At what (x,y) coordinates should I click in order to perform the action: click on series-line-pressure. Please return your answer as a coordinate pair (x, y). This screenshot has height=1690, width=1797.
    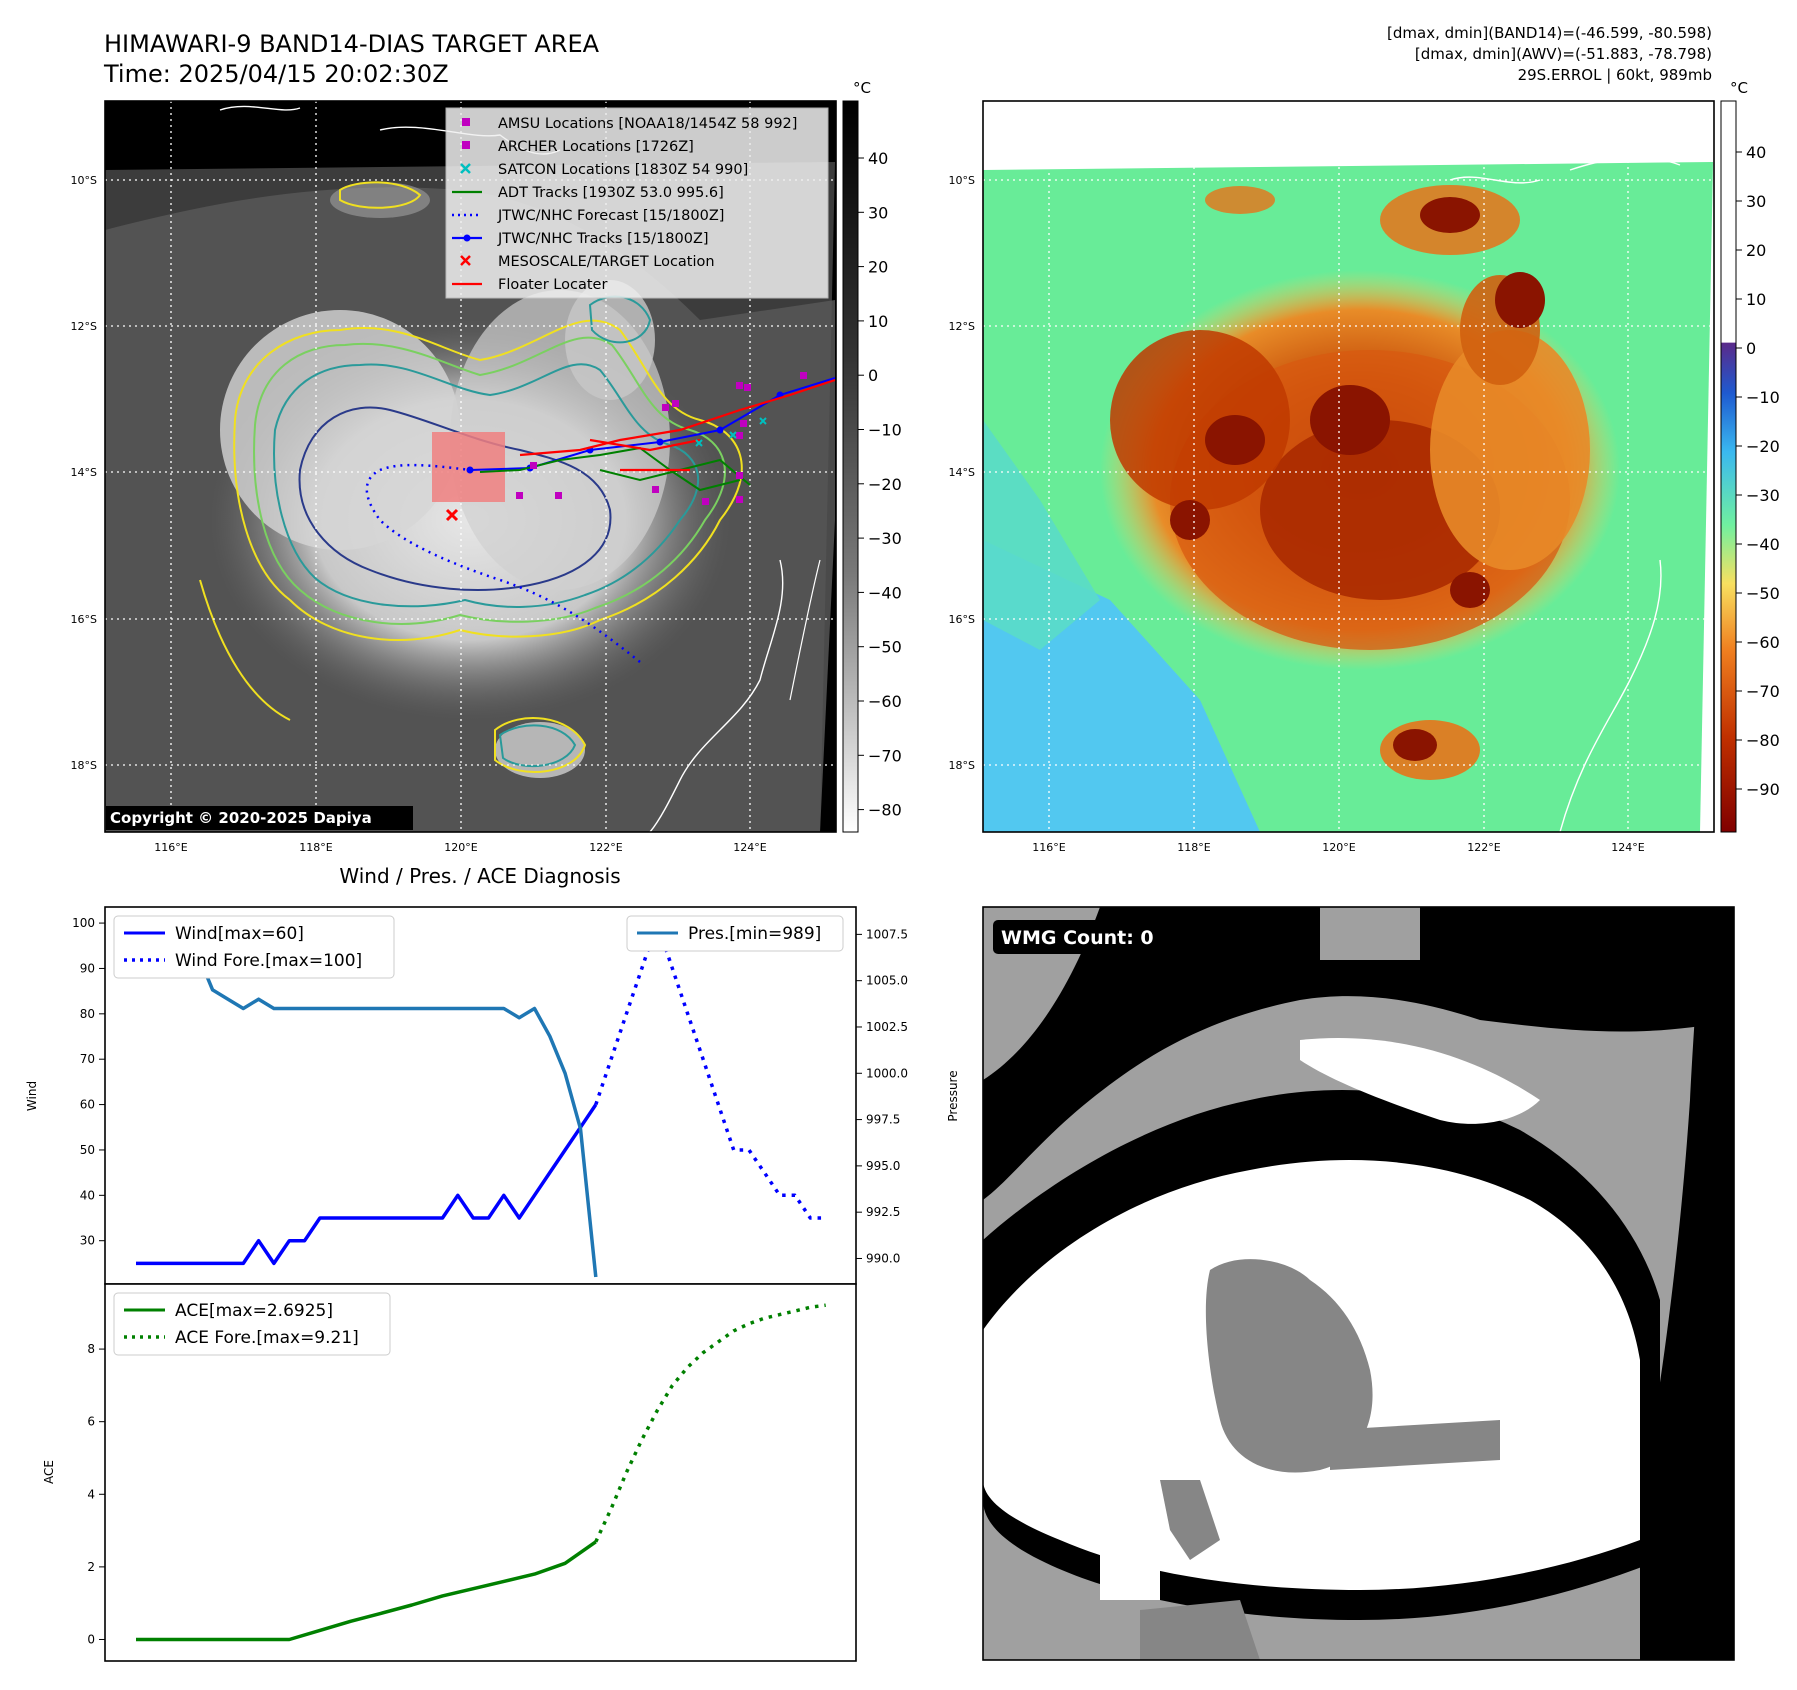
    Looking at the image, I should click on (366, 1100).